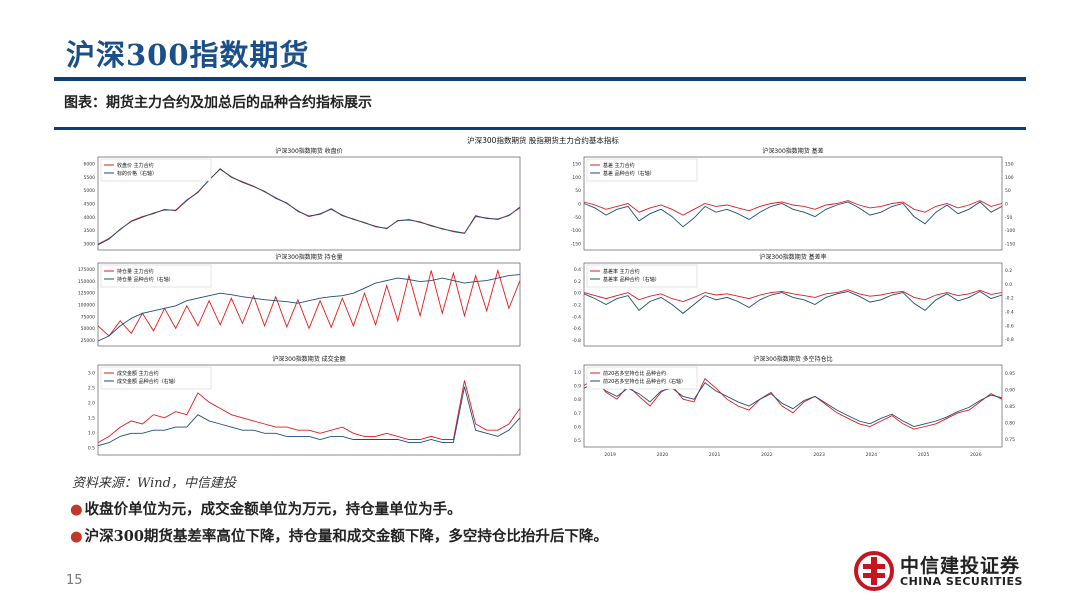 This screenshot has width=1080, height=608. Describe the element at coordinates (576, 244) in the screenshot. I see `y-tick-label: -150` at that location.